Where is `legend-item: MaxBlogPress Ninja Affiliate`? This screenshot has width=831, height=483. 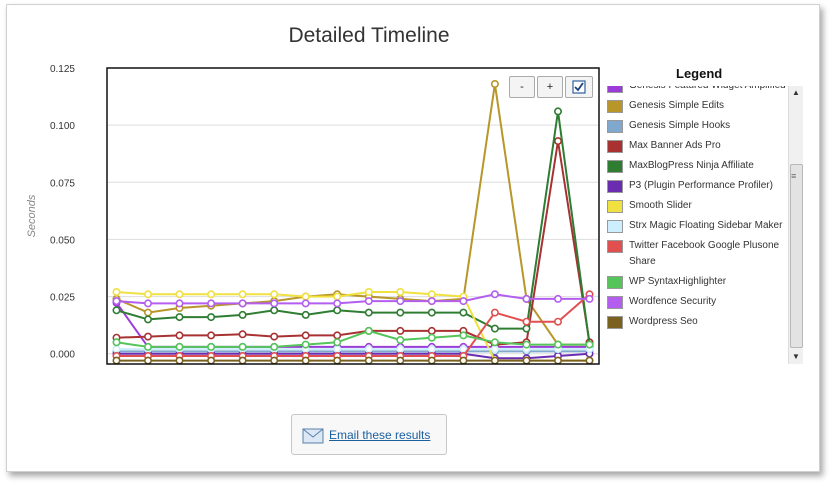
legend-item: MaxBlogPress Ninja Affiliate is located at coordinates (693, 166).